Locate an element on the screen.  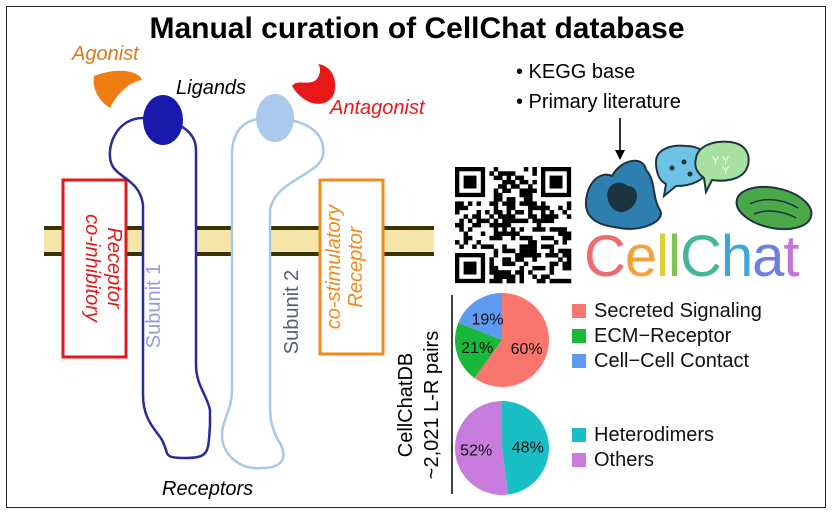
pie-value-label: 52% is located at coordinates (476, 451).